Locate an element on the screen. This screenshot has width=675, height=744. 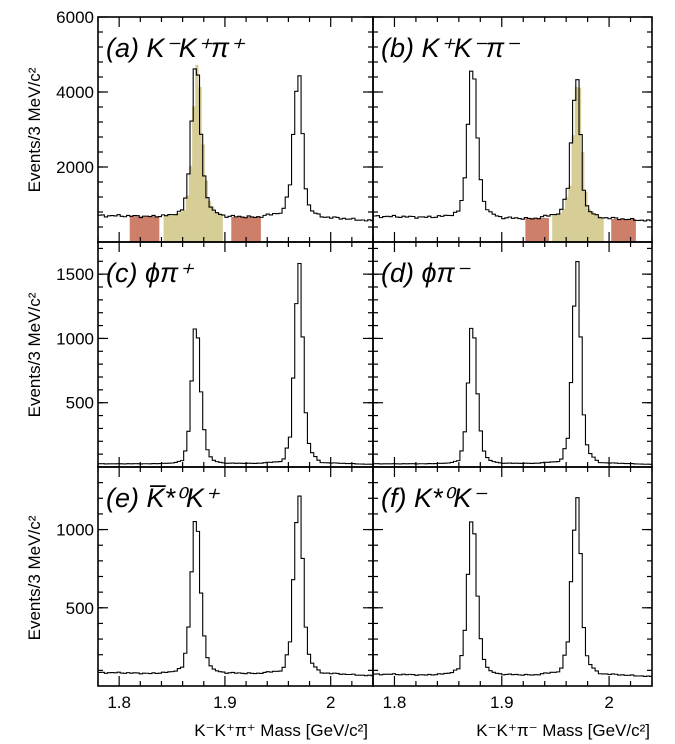
panel-f: 1.8 1.9 2 (f) K*⁰K⁻ is located at coordinates (512, 589).